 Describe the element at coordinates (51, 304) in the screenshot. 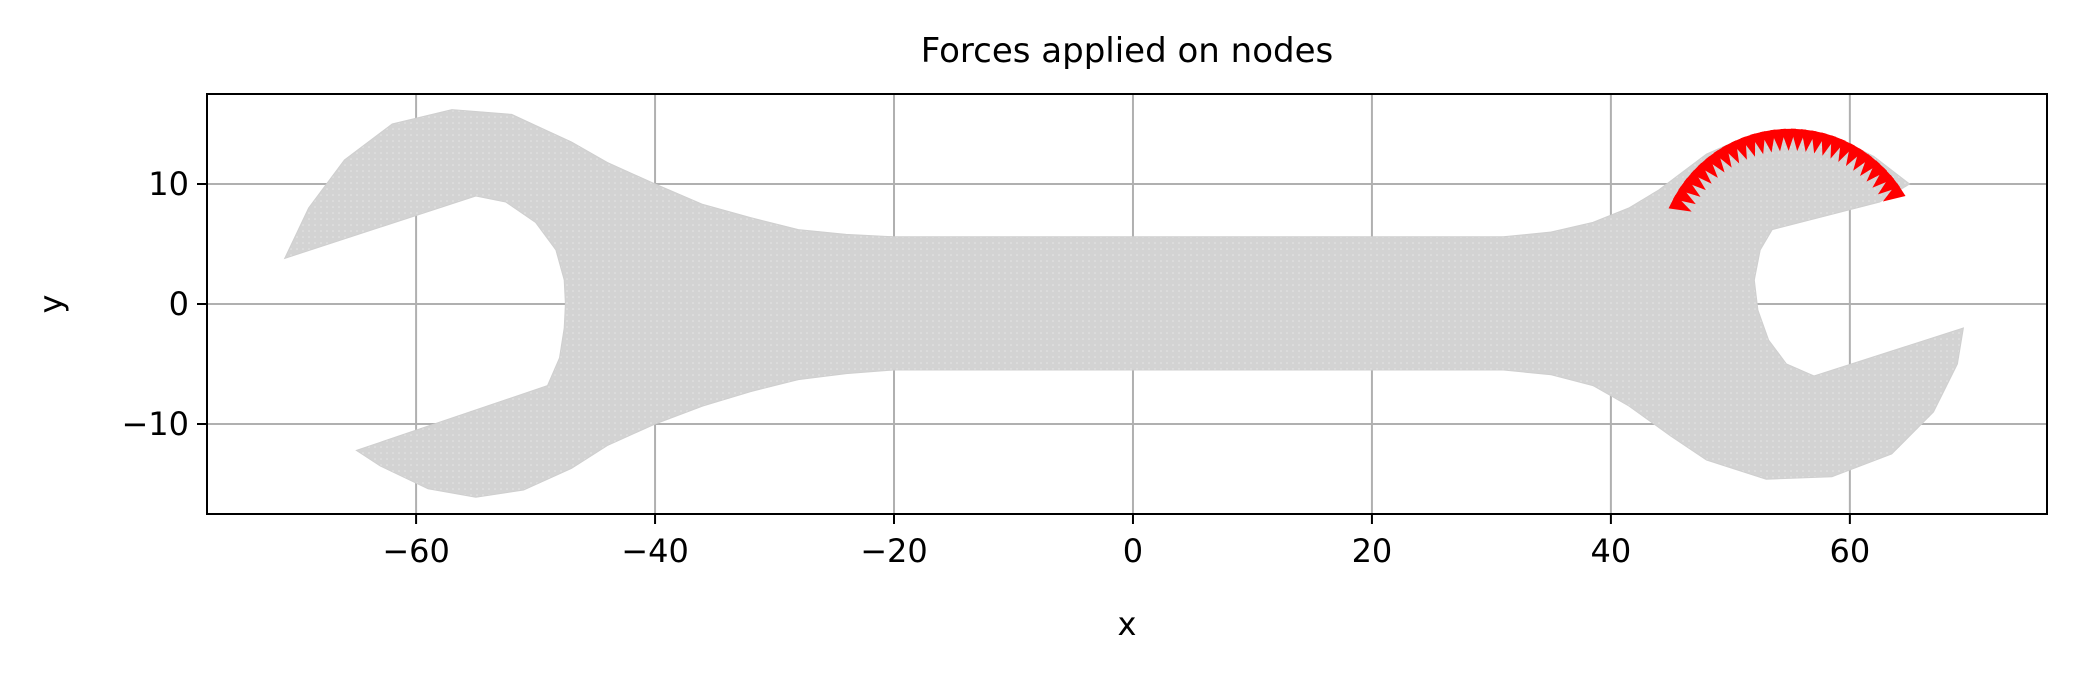

I see `y-axis-label: y` at that location.